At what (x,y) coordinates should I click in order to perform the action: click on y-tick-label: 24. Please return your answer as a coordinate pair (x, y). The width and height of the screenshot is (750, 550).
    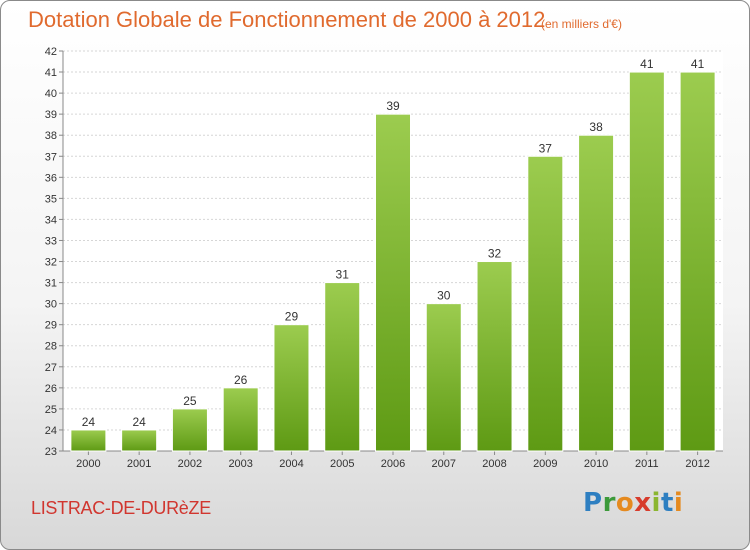
    Looking at the image, I should click on (51, 431).